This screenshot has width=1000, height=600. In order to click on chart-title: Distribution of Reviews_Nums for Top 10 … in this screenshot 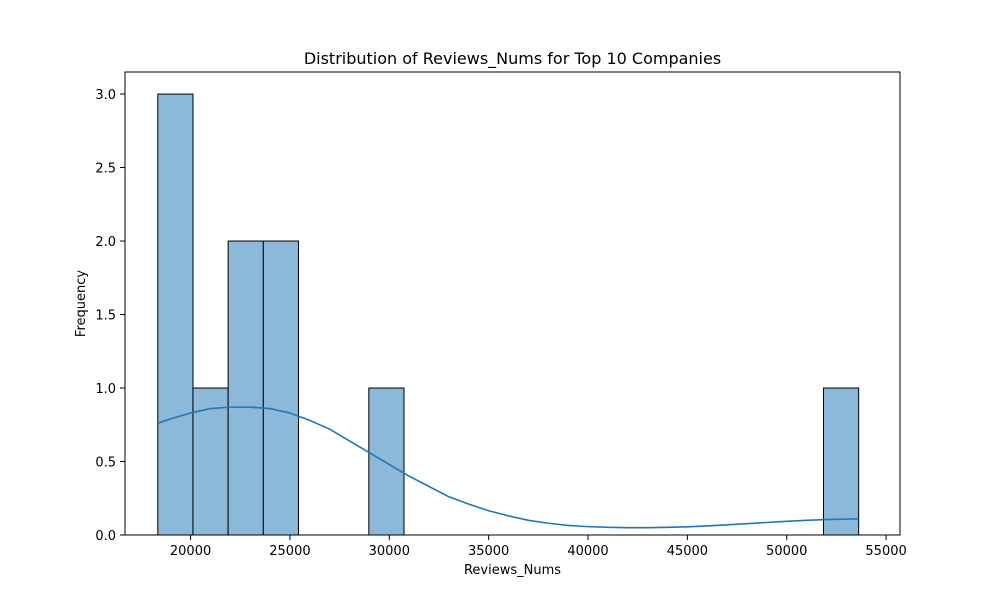, I will do `click(512, 59)`.